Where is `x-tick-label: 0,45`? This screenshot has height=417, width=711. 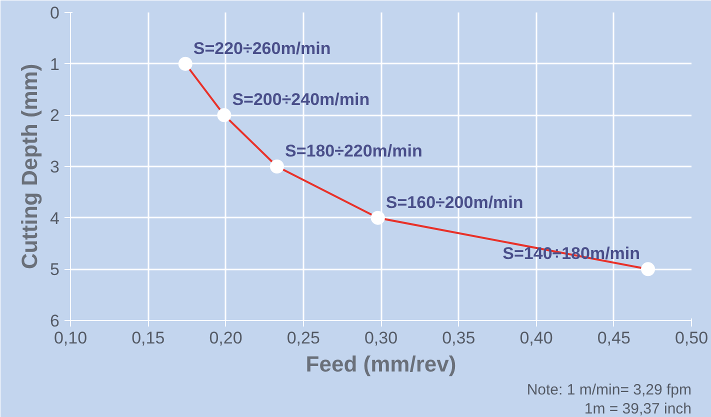
x-tick-label: 0,45 is located at coordinates (613, 338).